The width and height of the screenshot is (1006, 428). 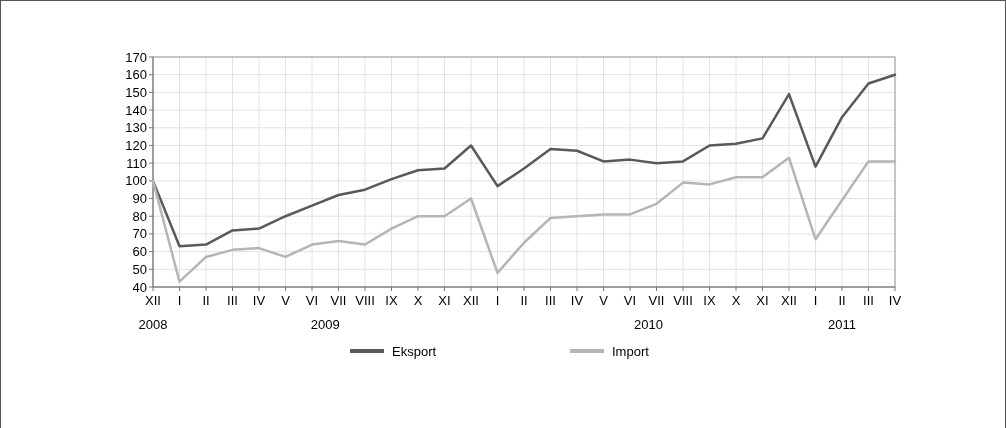 I want to click on y-tick-label: 130, so click(x=136, y=128).